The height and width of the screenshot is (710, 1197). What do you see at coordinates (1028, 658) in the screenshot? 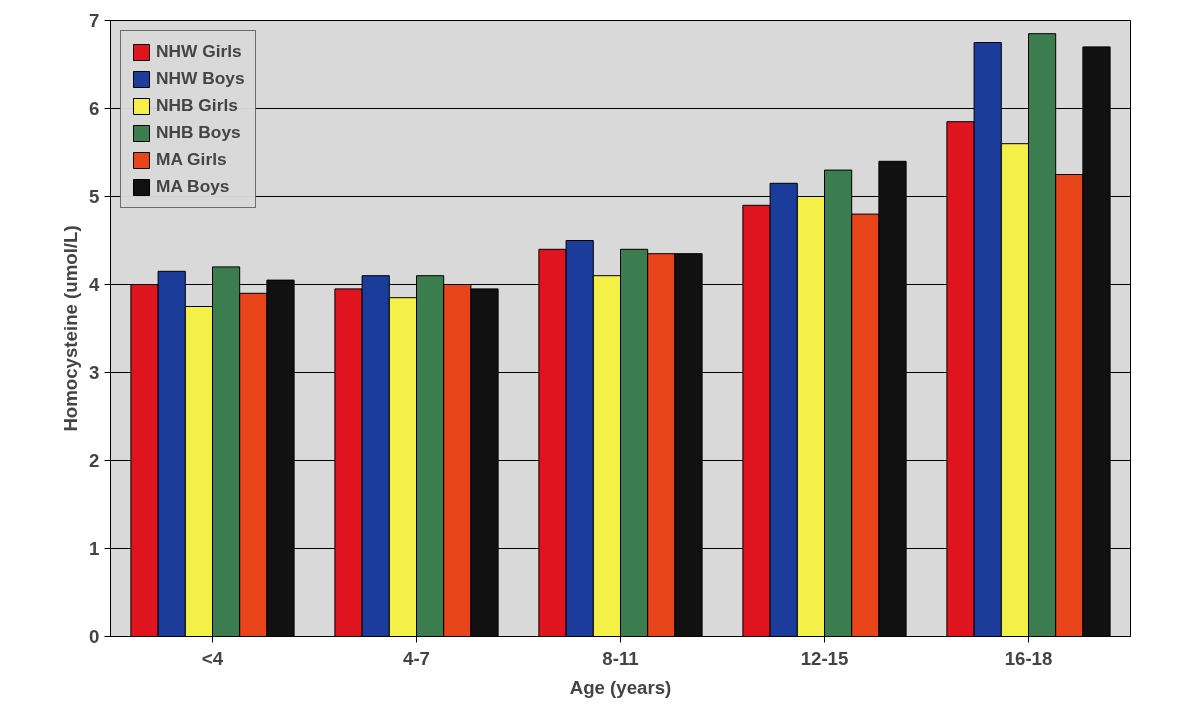
I see `x-tick-label: 16-18` at bounding box center [1028, 658].